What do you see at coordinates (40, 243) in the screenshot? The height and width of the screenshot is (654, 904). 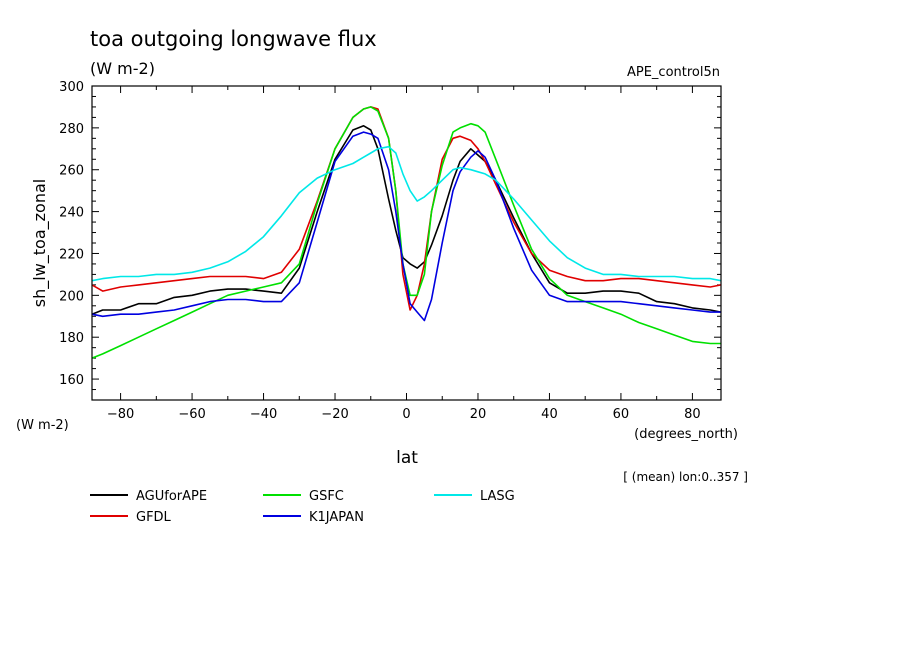 I see `y-axis-label: sh_lw_toa_zonal` at bounding box center [40, 243].